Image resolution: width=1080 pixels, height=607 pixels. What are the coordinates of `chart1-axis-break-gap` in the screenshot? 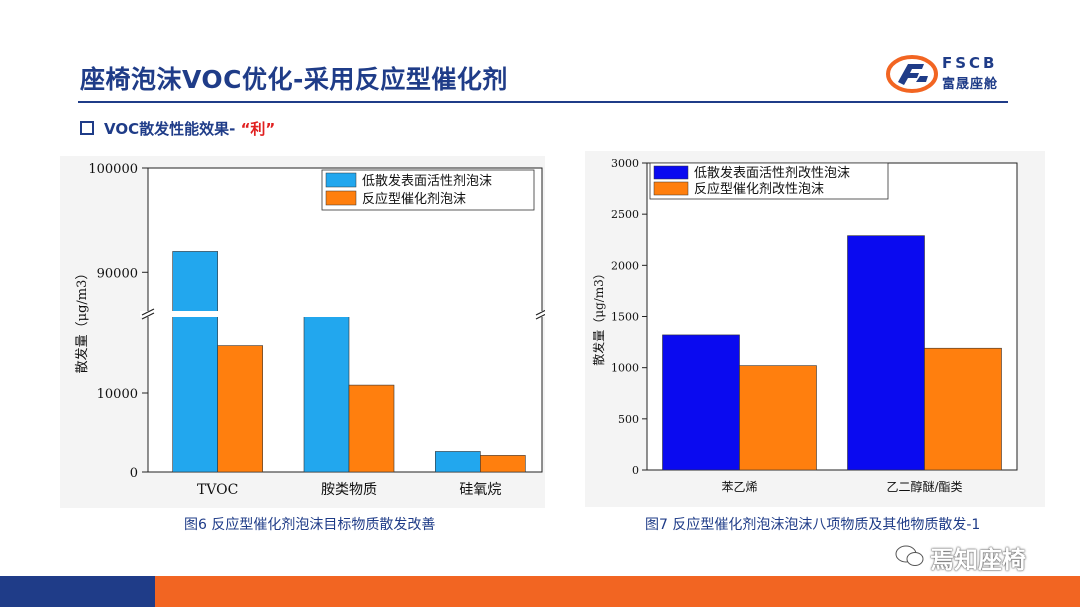 It's located at (342, 314).